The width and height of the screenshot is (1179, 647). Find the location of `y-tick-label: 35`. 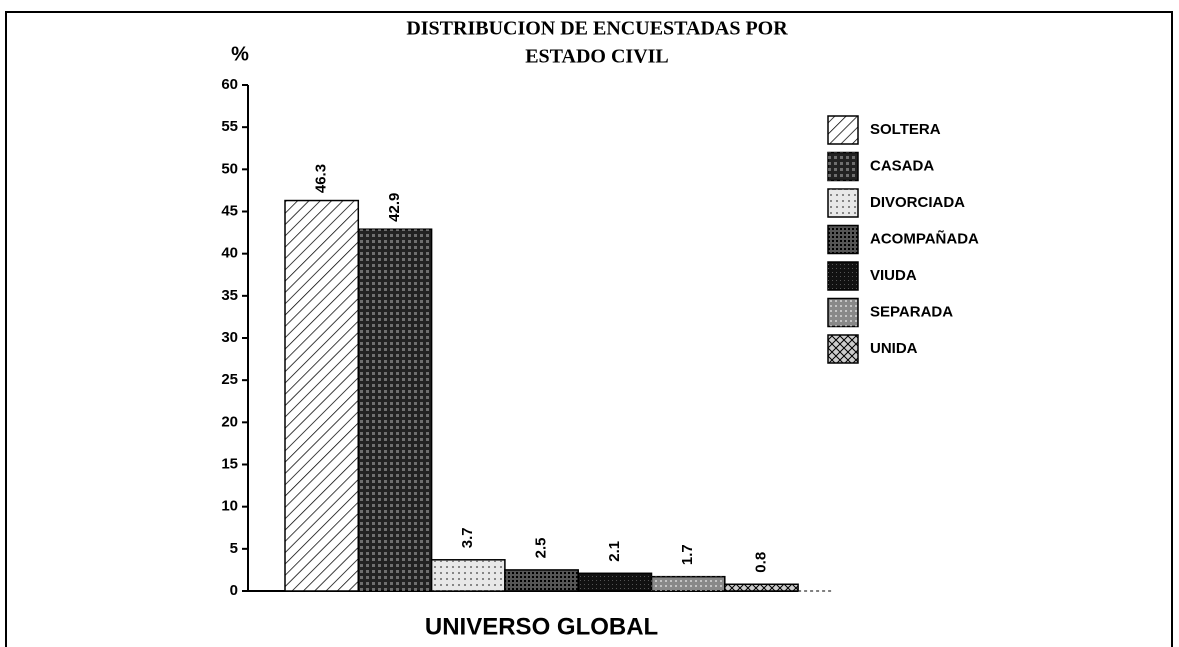

y-tick-label: 35 is located at coordinates (229, 295).